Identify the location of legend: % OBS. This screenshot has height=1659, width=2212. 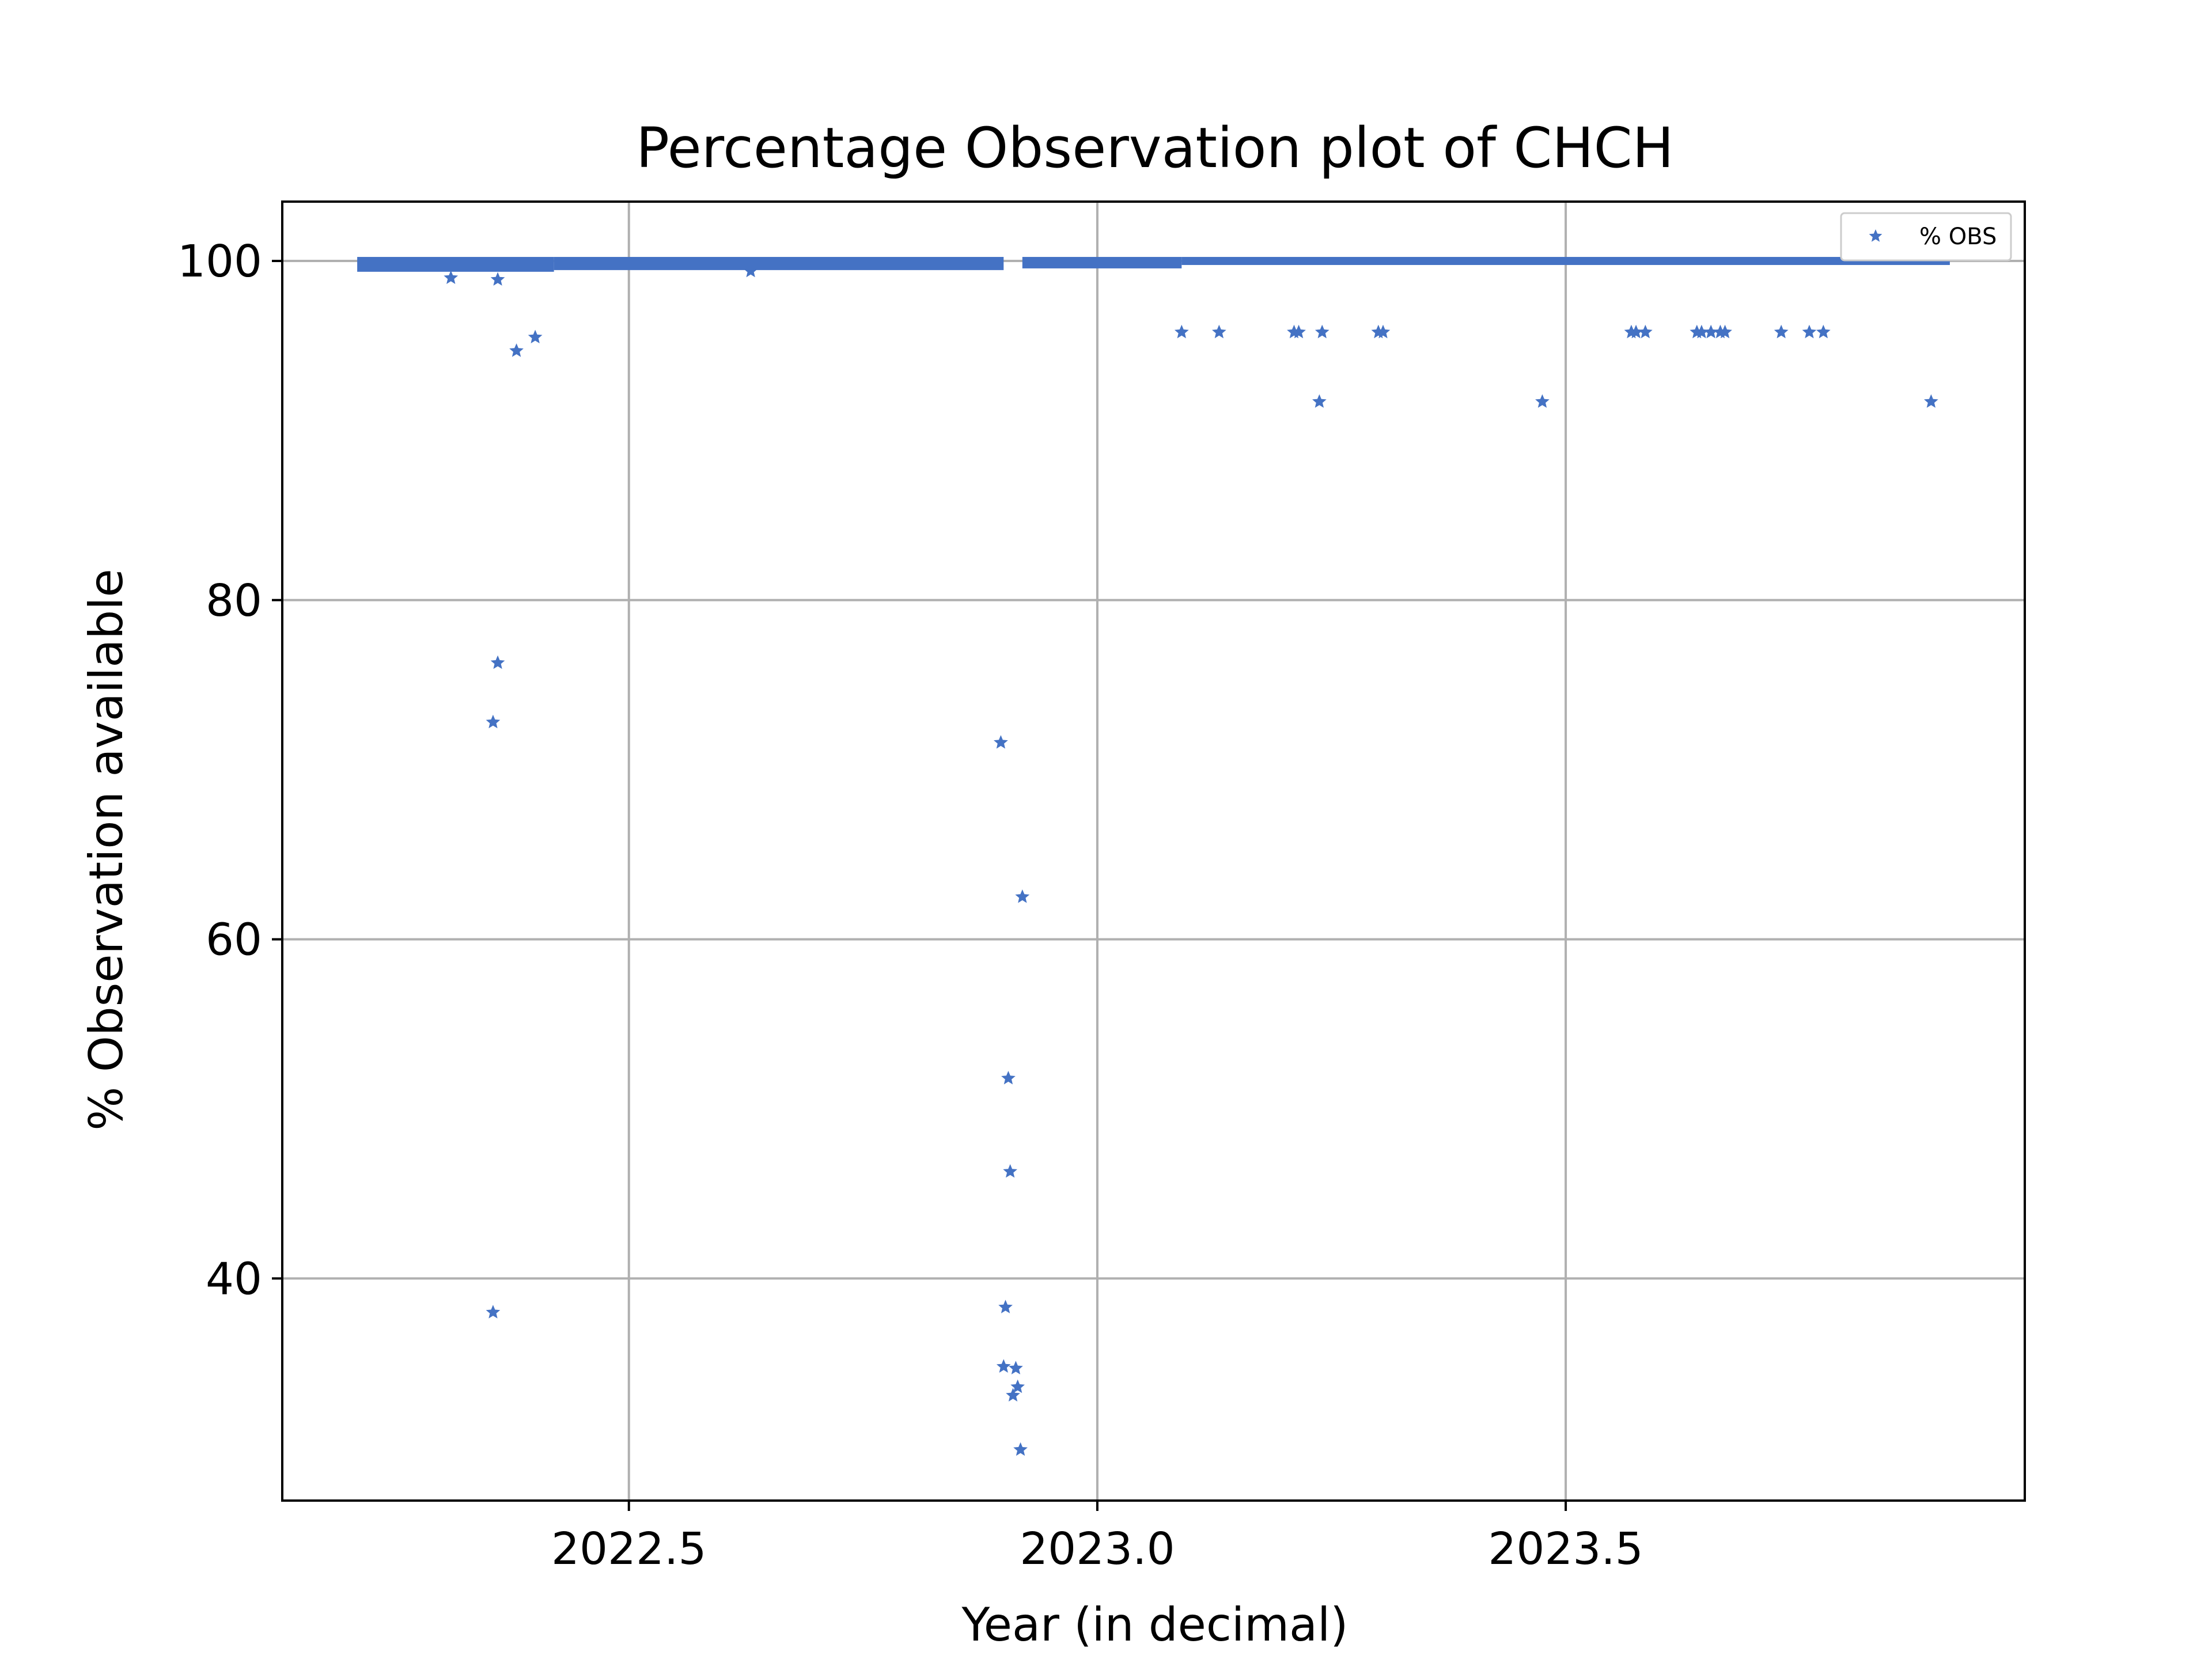
(1926, 237).